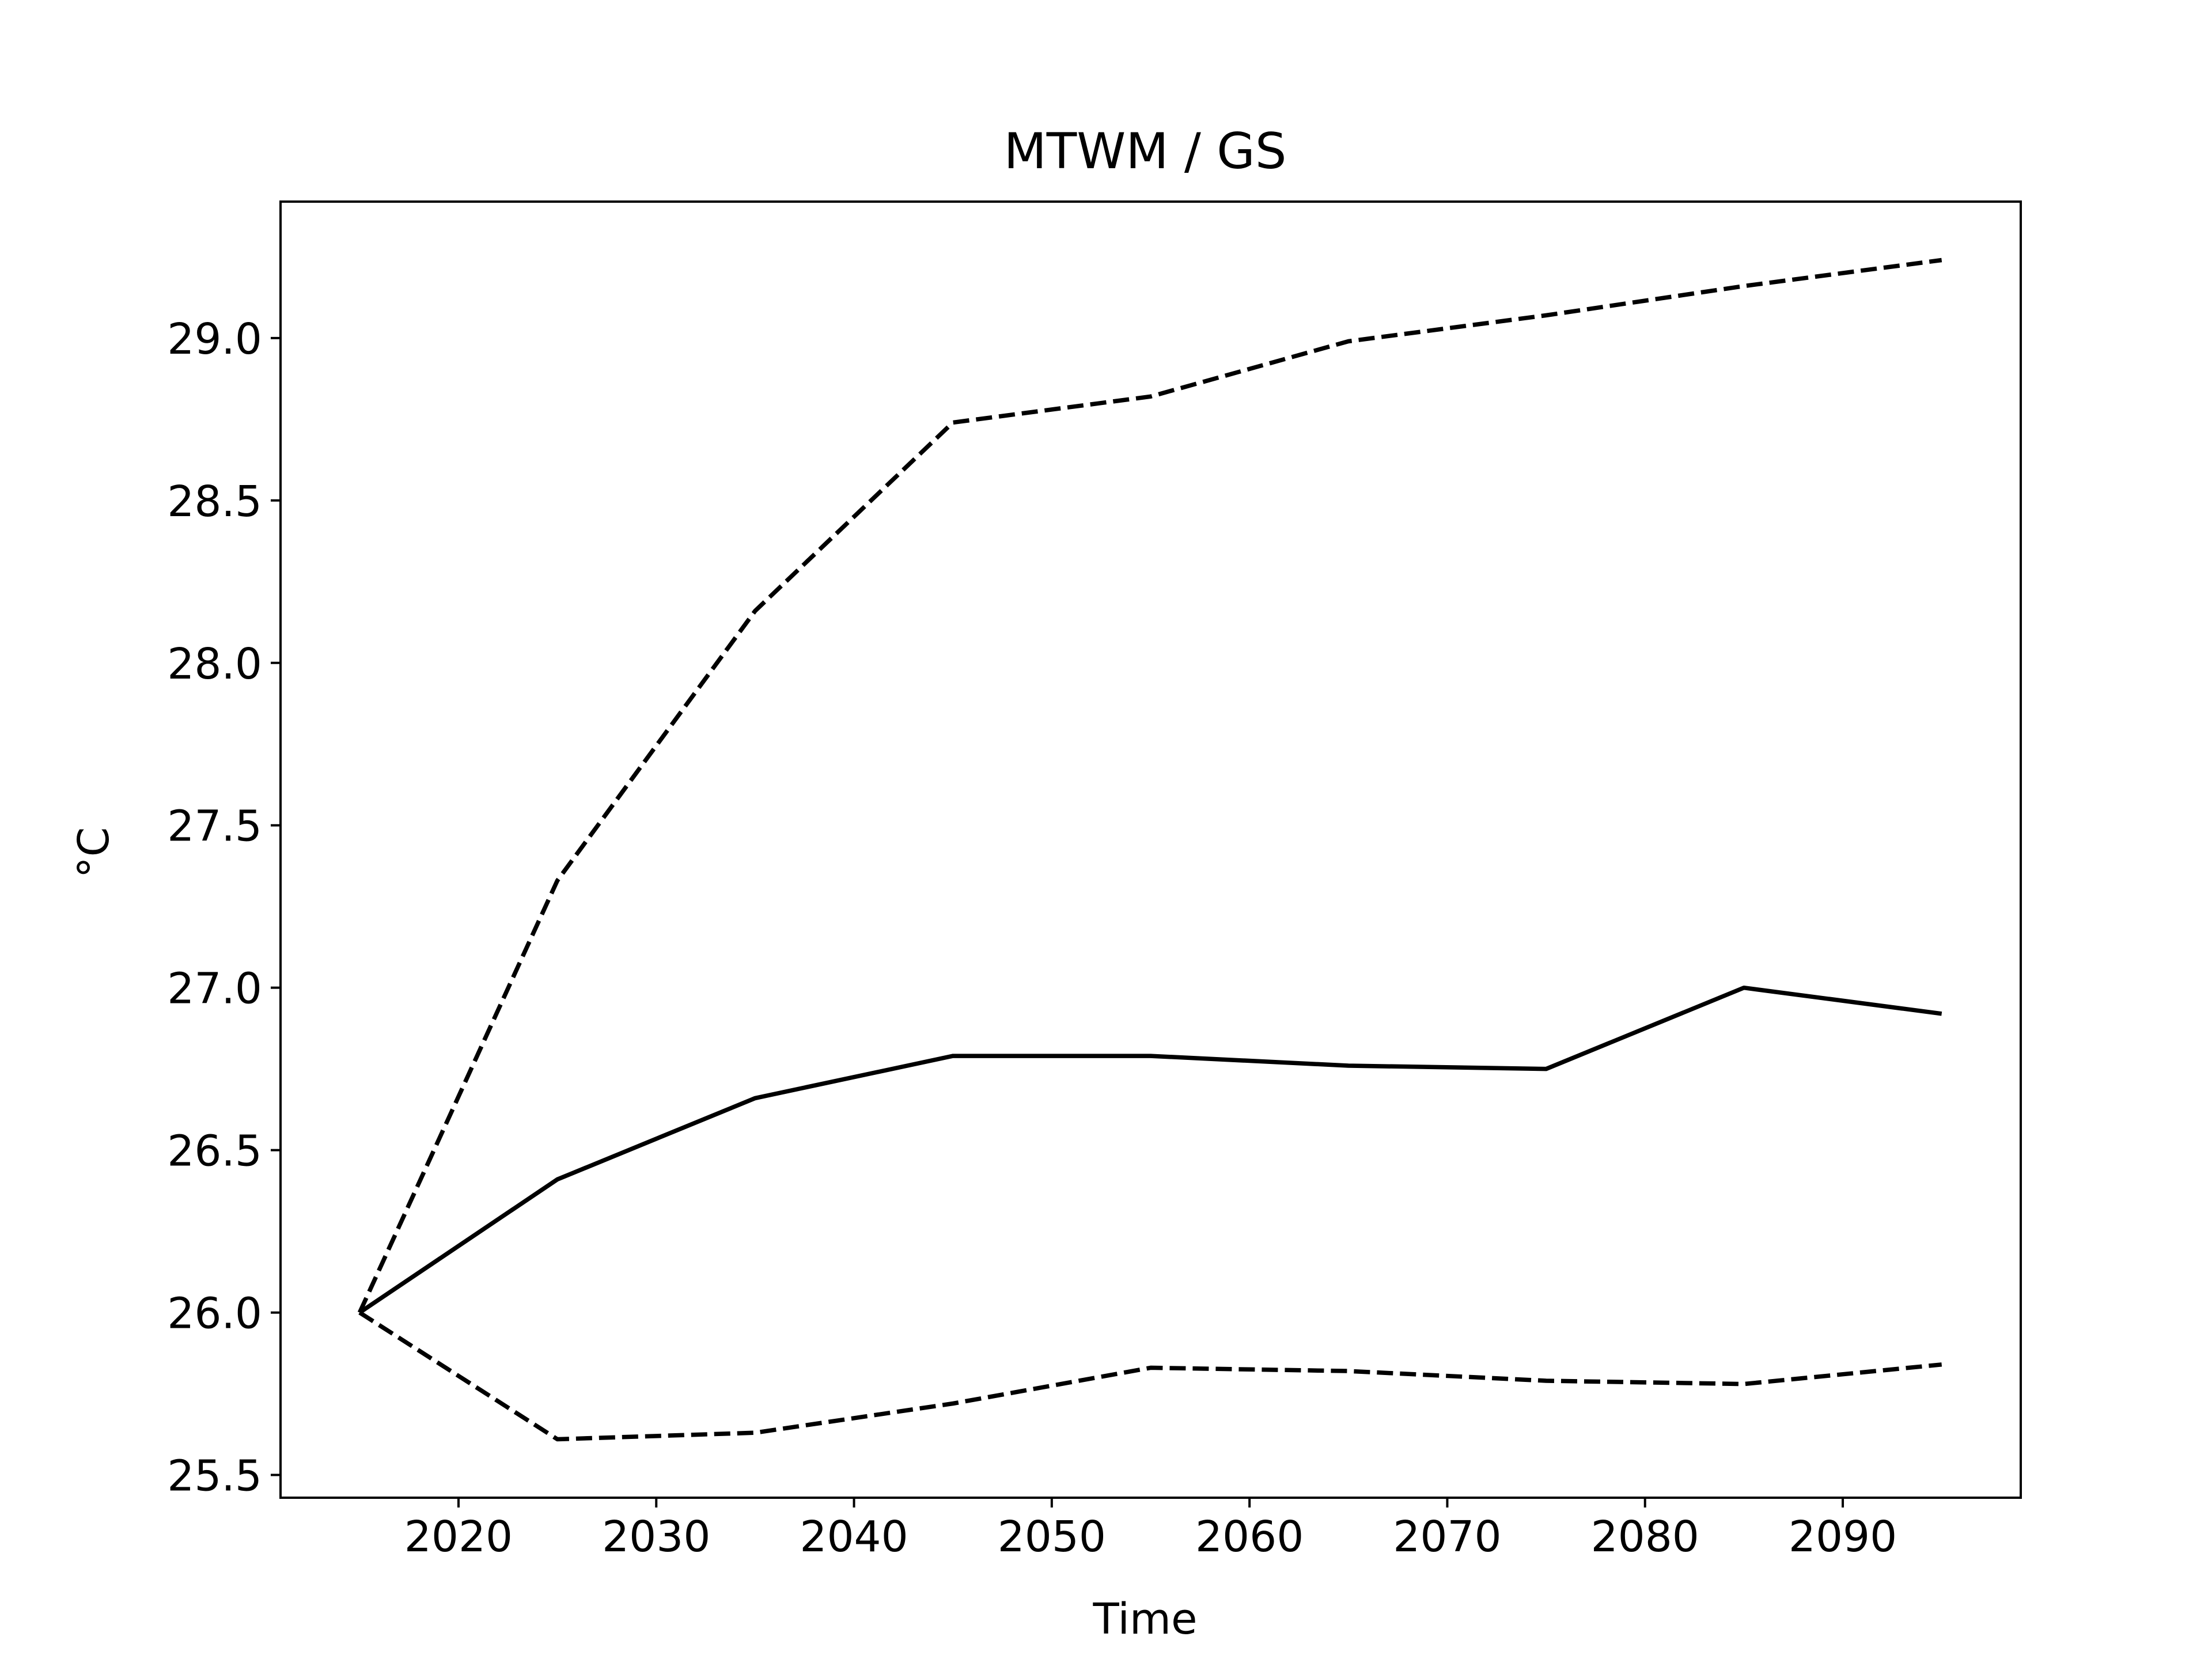 This screenshot has height=1659, width=2212. What do you see at coordinates (214, 502) in the screenshot?
I see `y-tick-label-28.5: 28.5` at bounding box center [214, 502].